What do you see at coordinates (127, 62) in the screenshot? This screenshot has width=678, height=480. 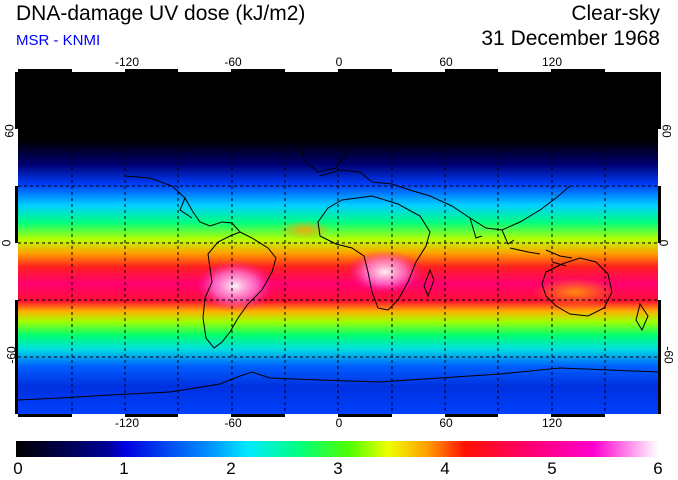 I see `lon-tick-top-120w: -120` at bounding box center [127, 62].